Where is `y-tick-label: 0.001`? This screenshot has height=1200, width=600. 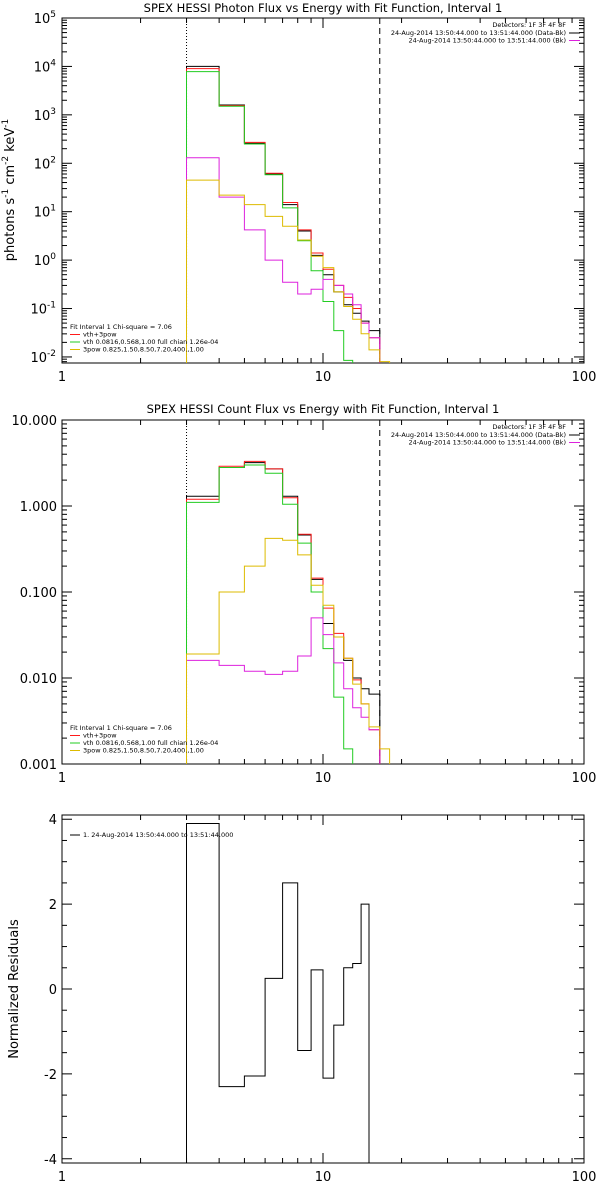
y-tick-label: 0.001 is located at coordinates (38, 765).